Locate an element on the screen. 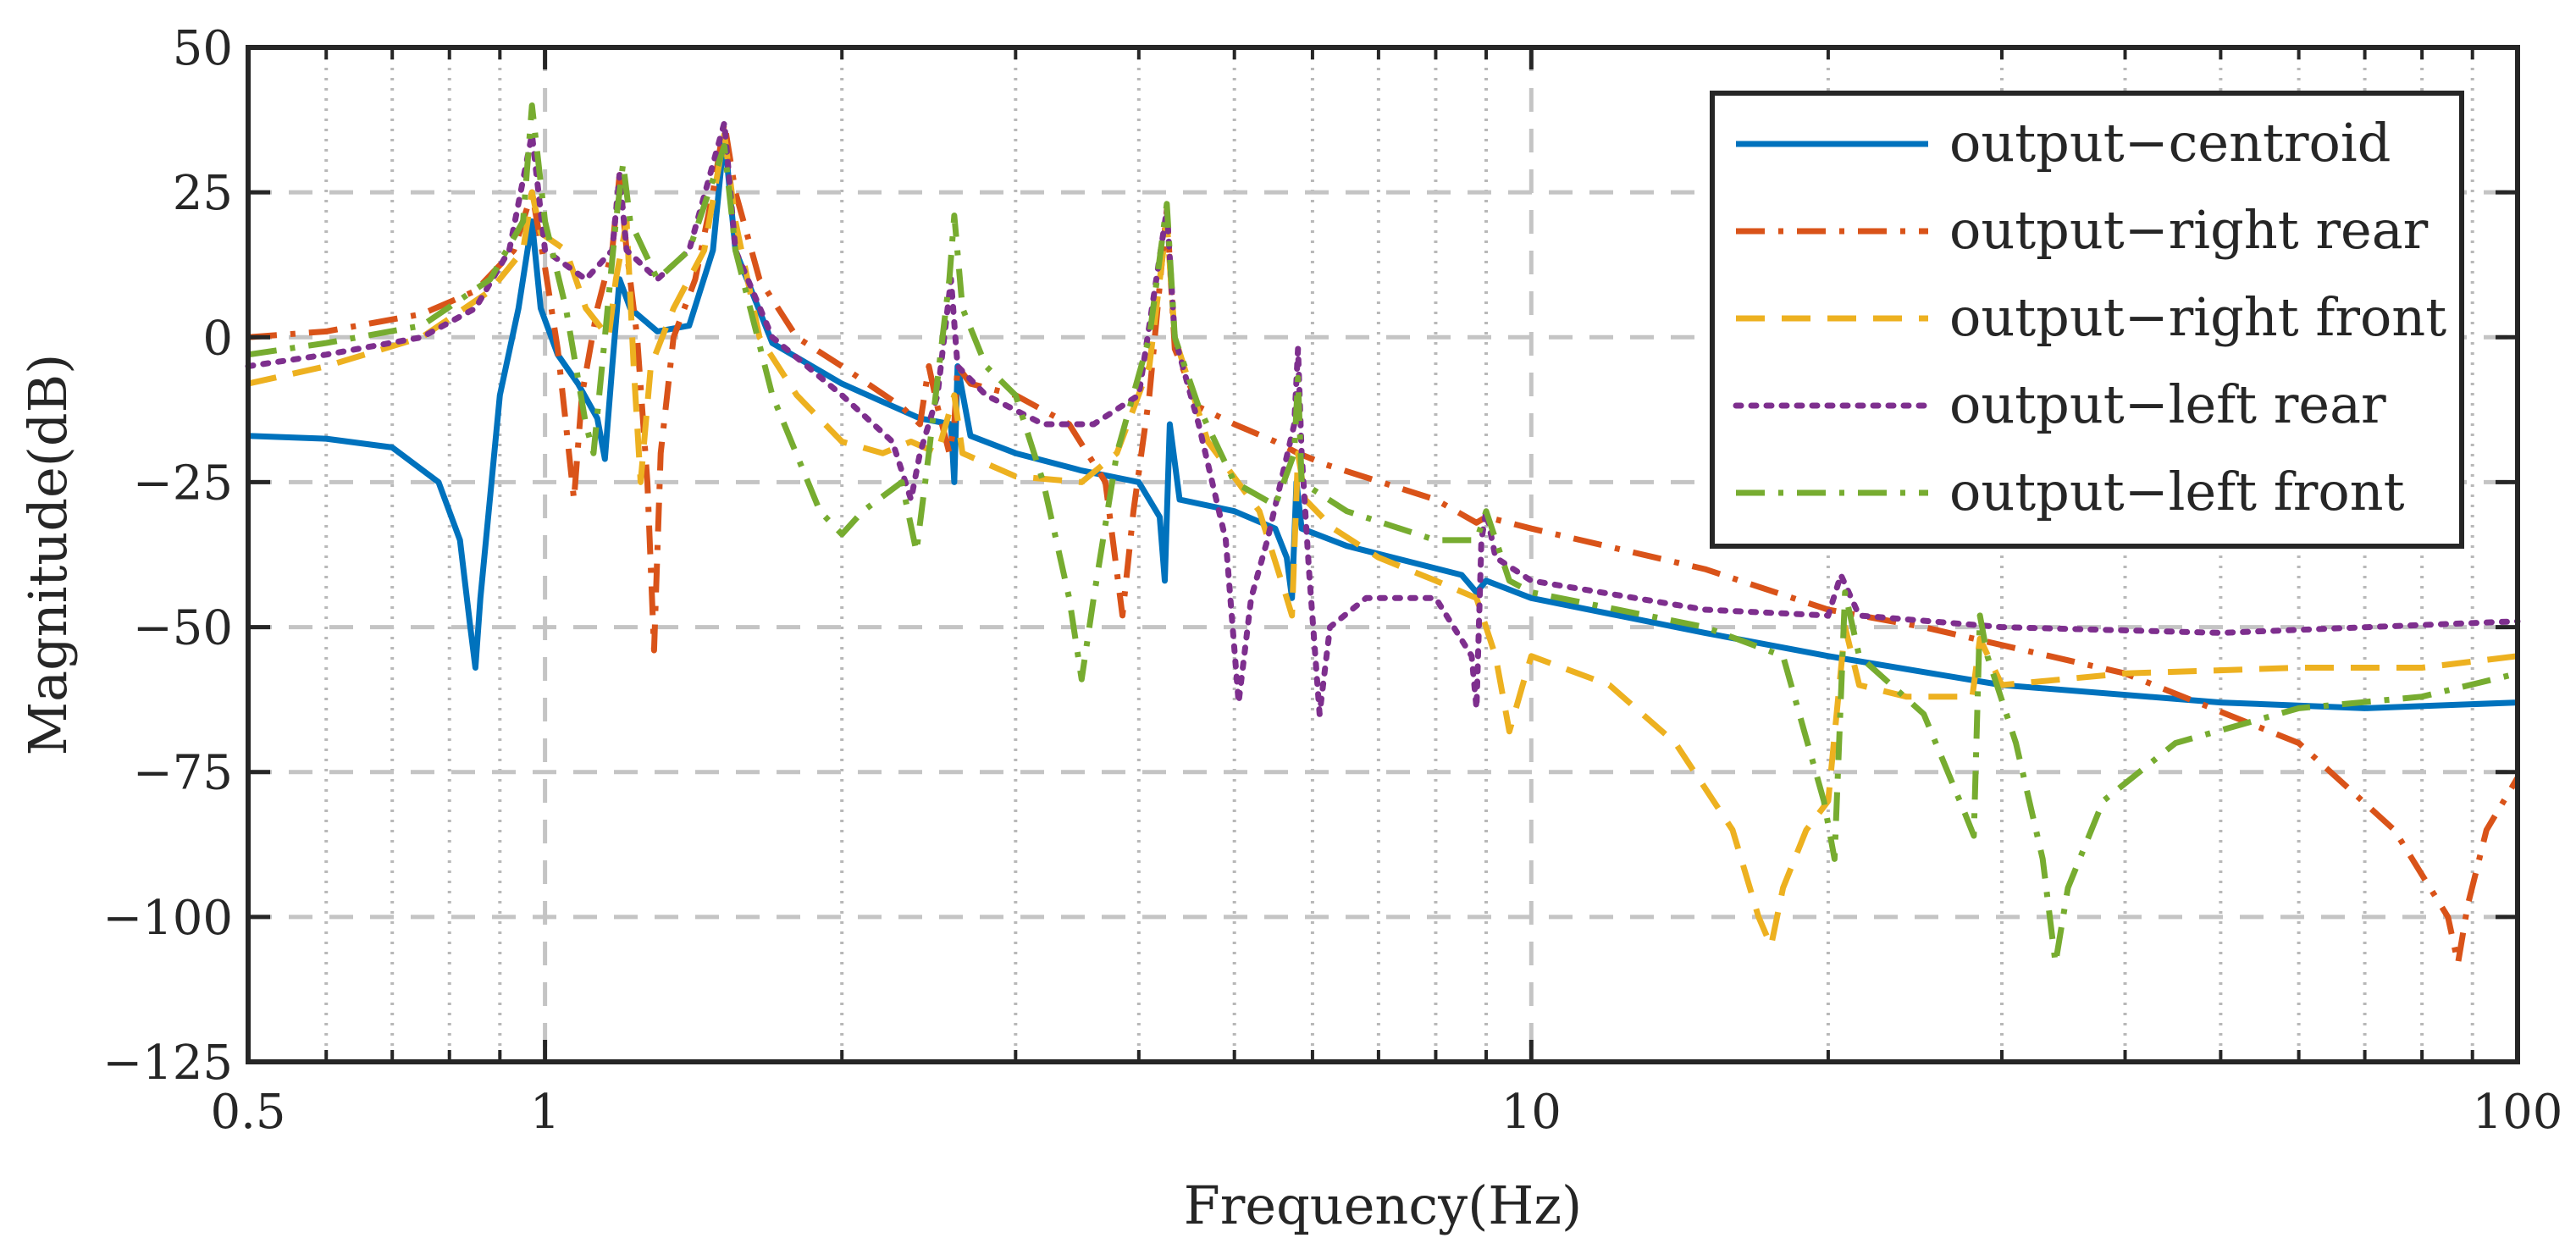 The width and height of the screenshot is (2576, 1260). x-tick-label: 100 is located at coordinates (2518, 1112).